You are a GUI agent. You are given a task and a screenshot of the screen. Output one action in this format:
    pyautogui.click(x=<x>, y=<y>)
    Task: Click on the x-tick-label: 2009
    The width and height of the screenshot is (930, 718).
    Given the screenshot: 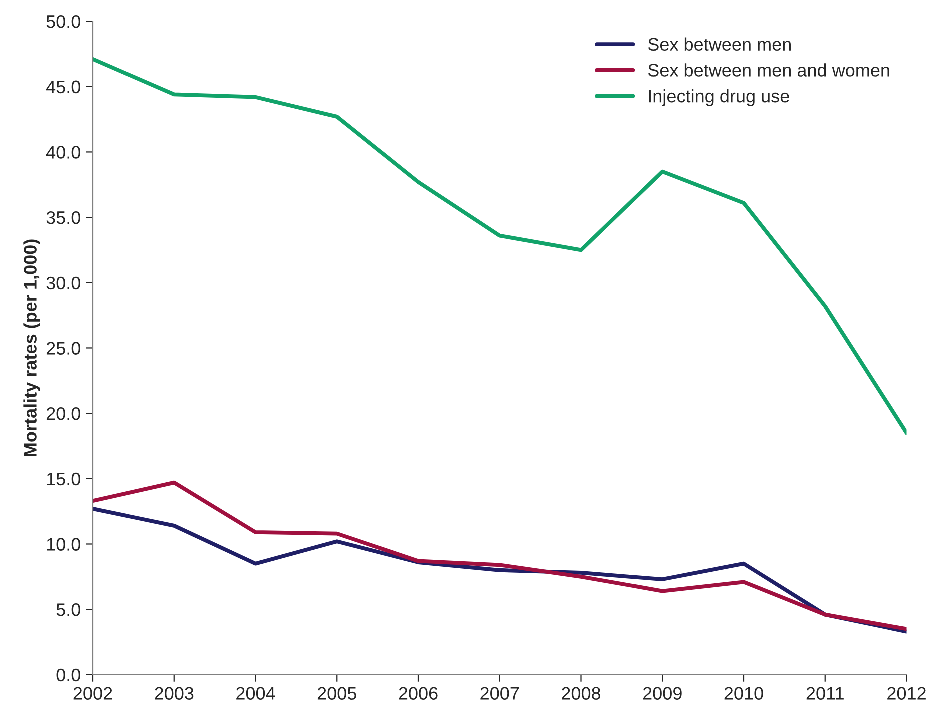 What is the action you would take?
    pyautogui.click(x=662, y=693)
    